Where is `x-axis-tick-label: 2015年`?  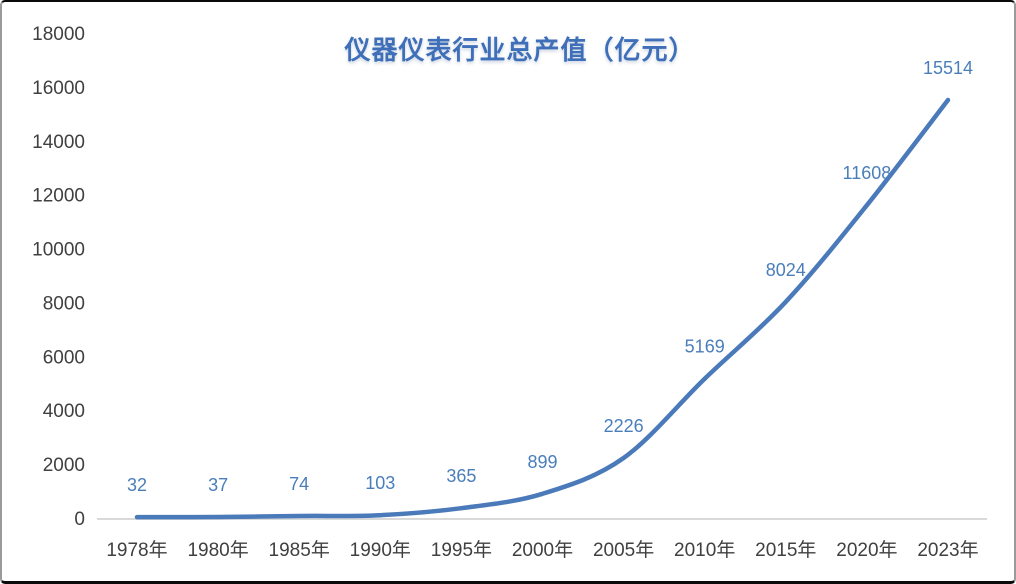 x-axis-tick-label: 2015年 is located at coordinates (785, 550).